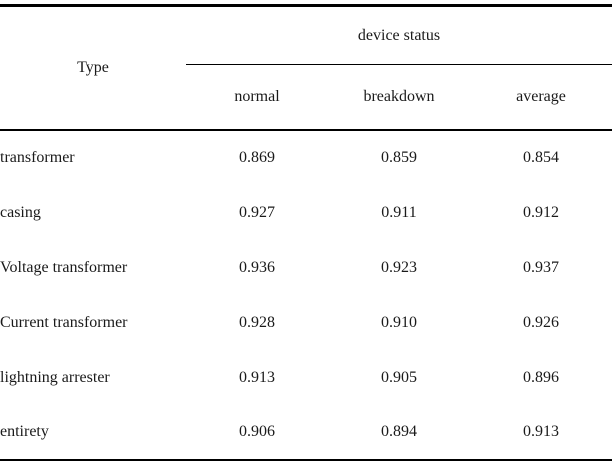 The image size is (612, 466). I want to click on value-cell: 0.926, so click(541, 322).